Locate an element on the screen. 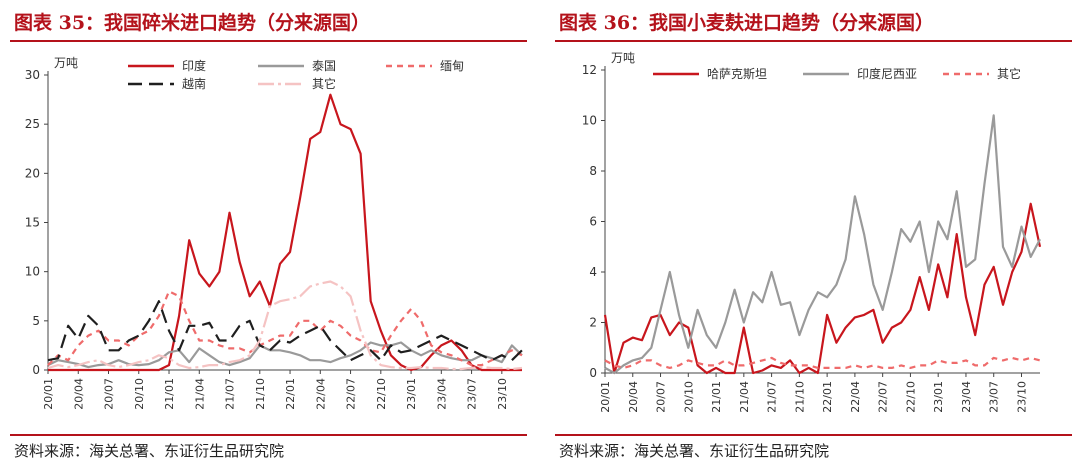 This screenshot has height=471, width=1080. chart-title: 图表 35：我国碎米进口趋势（分来源国） is located at coordinates (192, 23).